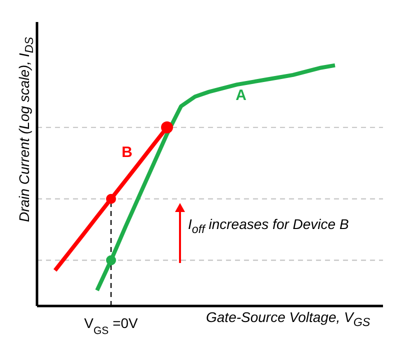  What do you see at coordinates (268, 226) in the screenshot?
I see `annotation: I$_{off}$ increases for Device B` at bounding box center [268, 226].